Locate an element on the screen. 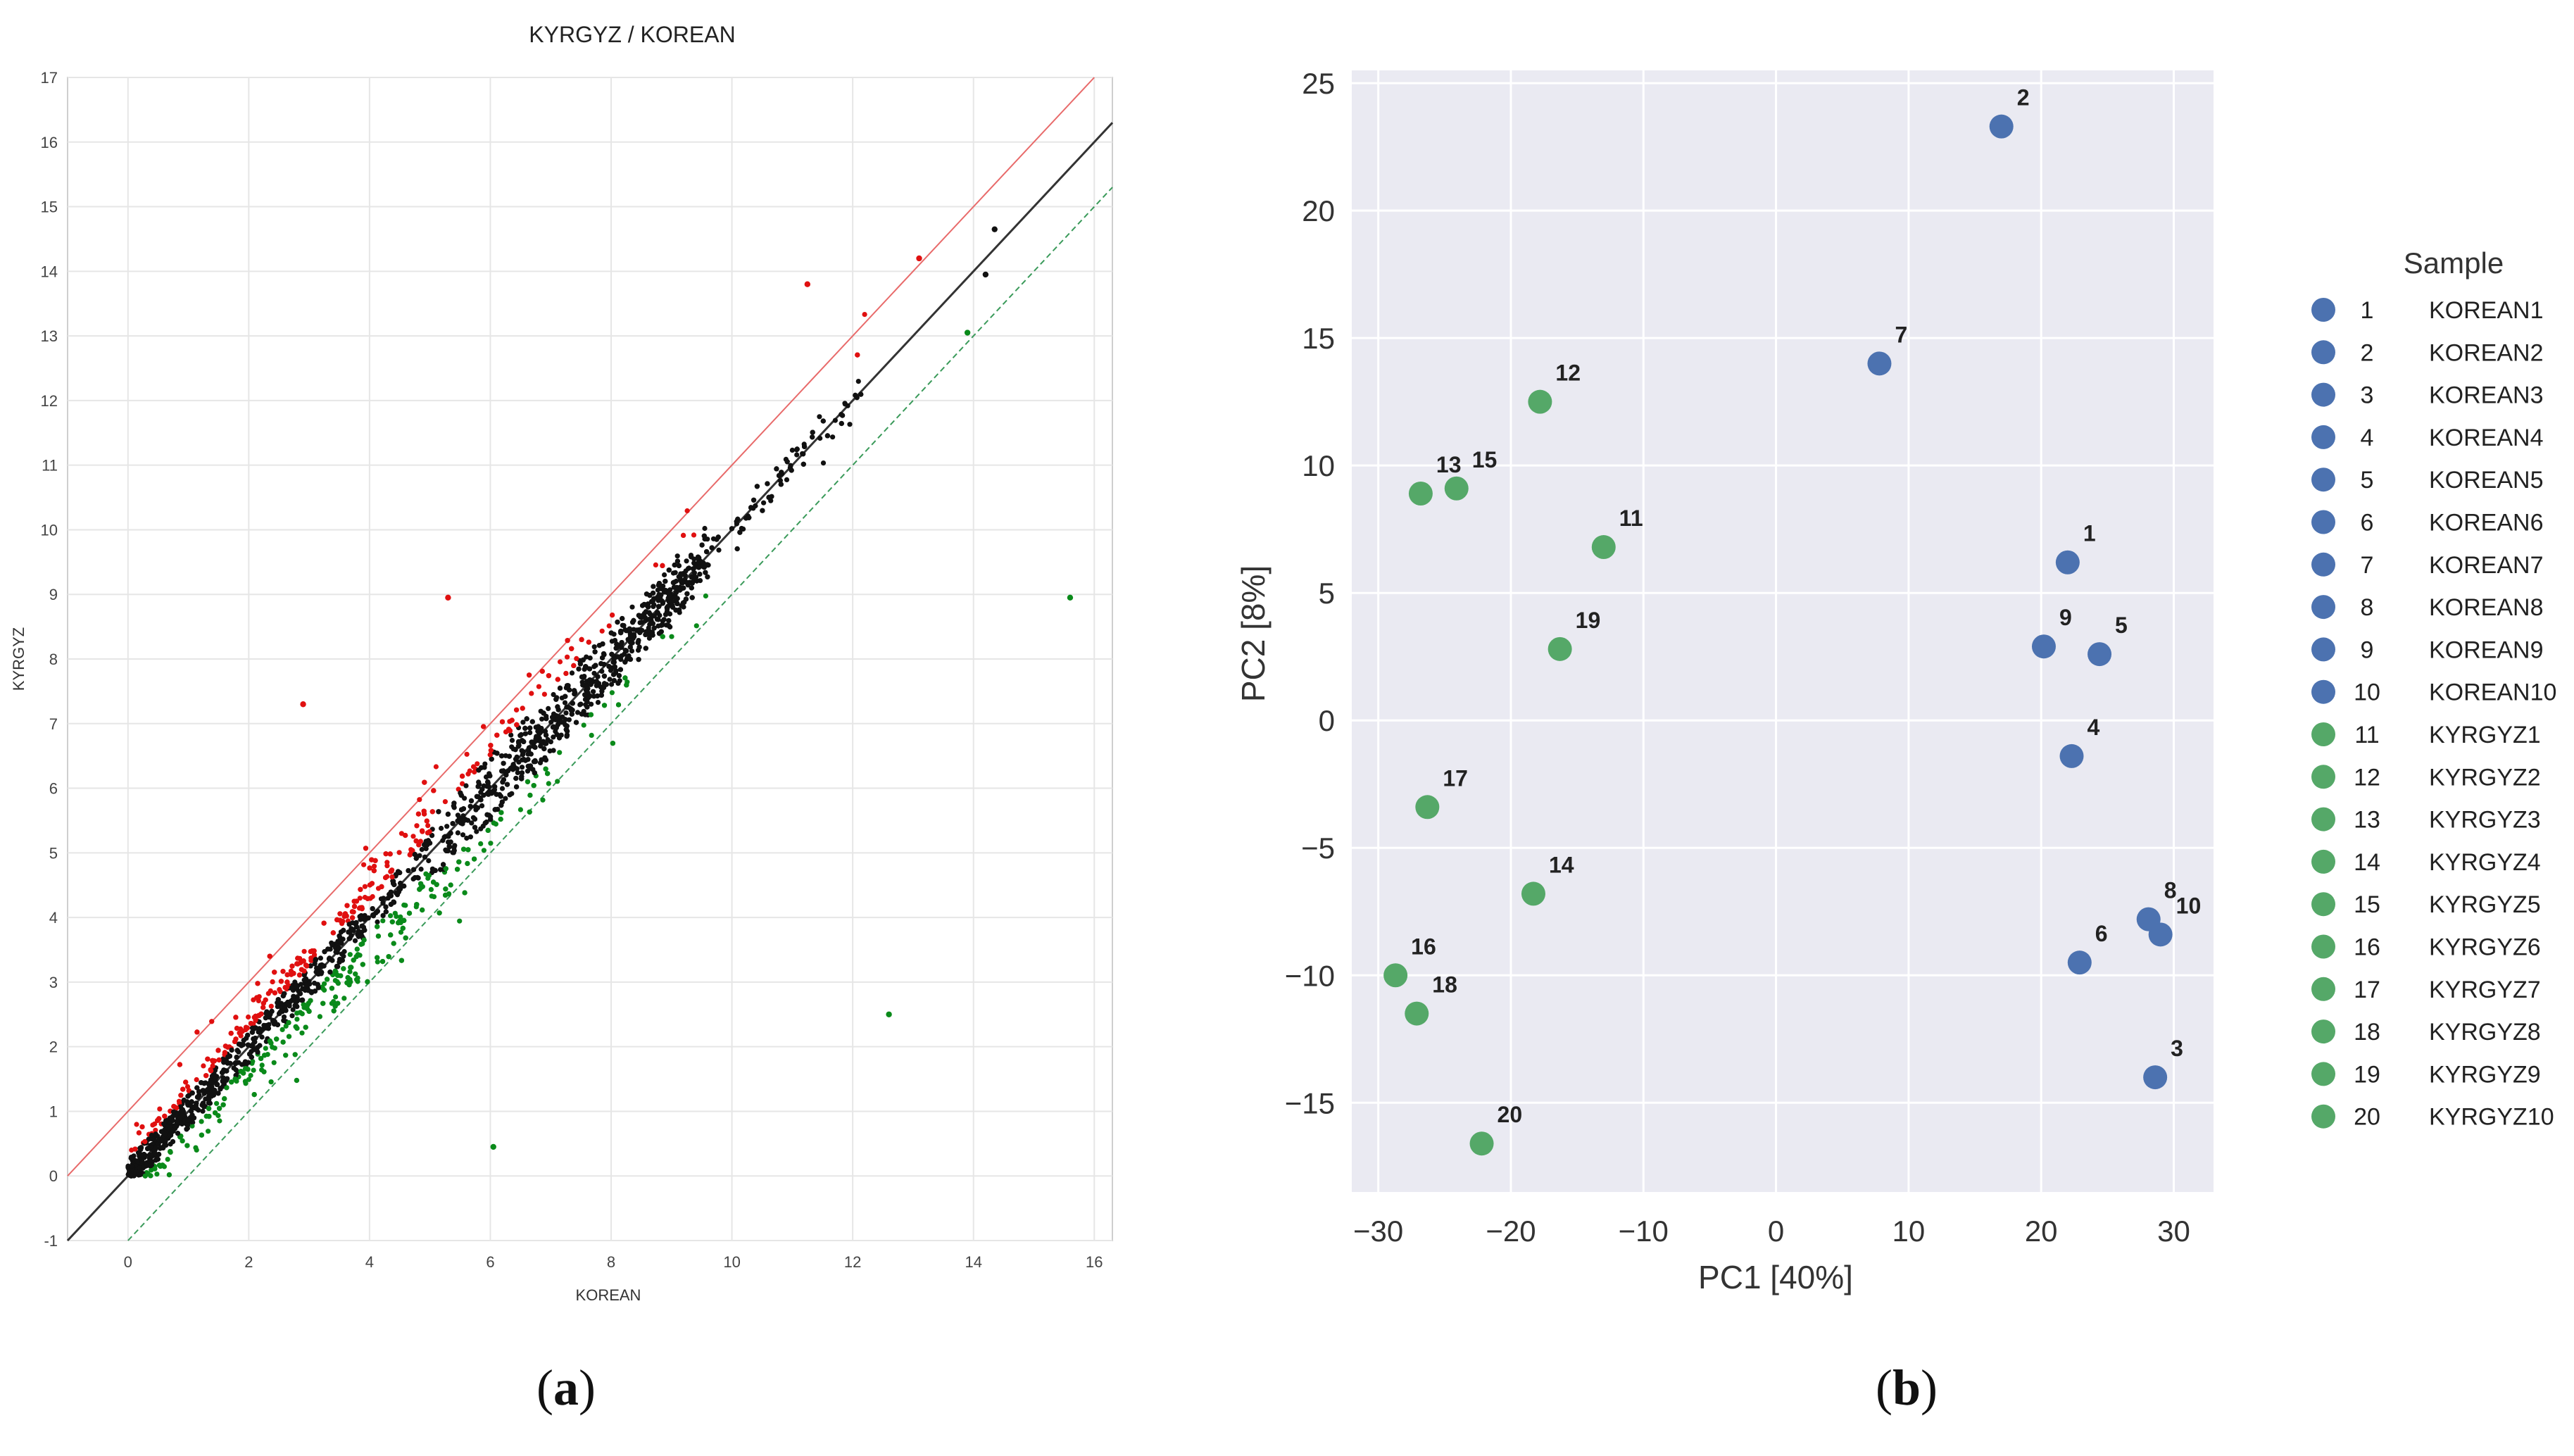 This screenshot has height=1456, width=2574. legend-marker is located at coordinates (2323, 861).